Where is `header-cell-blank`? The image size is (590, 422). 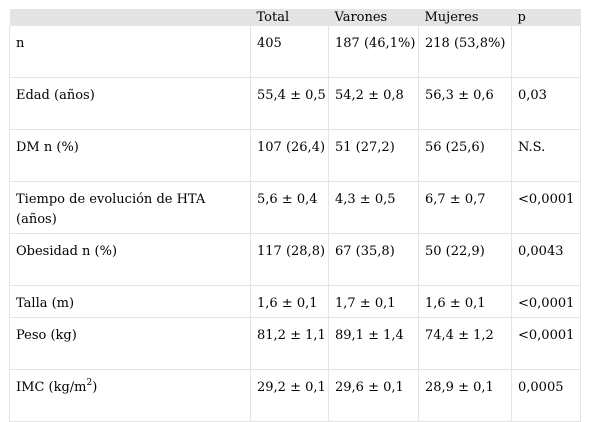 header-cell-blank is located at coordinates (130, 17).